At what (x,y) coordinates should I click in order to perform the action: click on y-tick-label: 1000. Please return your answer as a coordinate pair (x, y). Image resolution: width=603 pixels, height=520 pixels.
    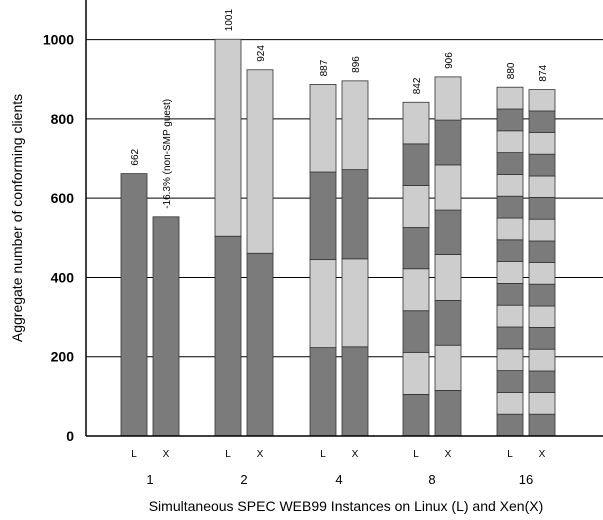
    Looking at the image, I should click on (58, 40).